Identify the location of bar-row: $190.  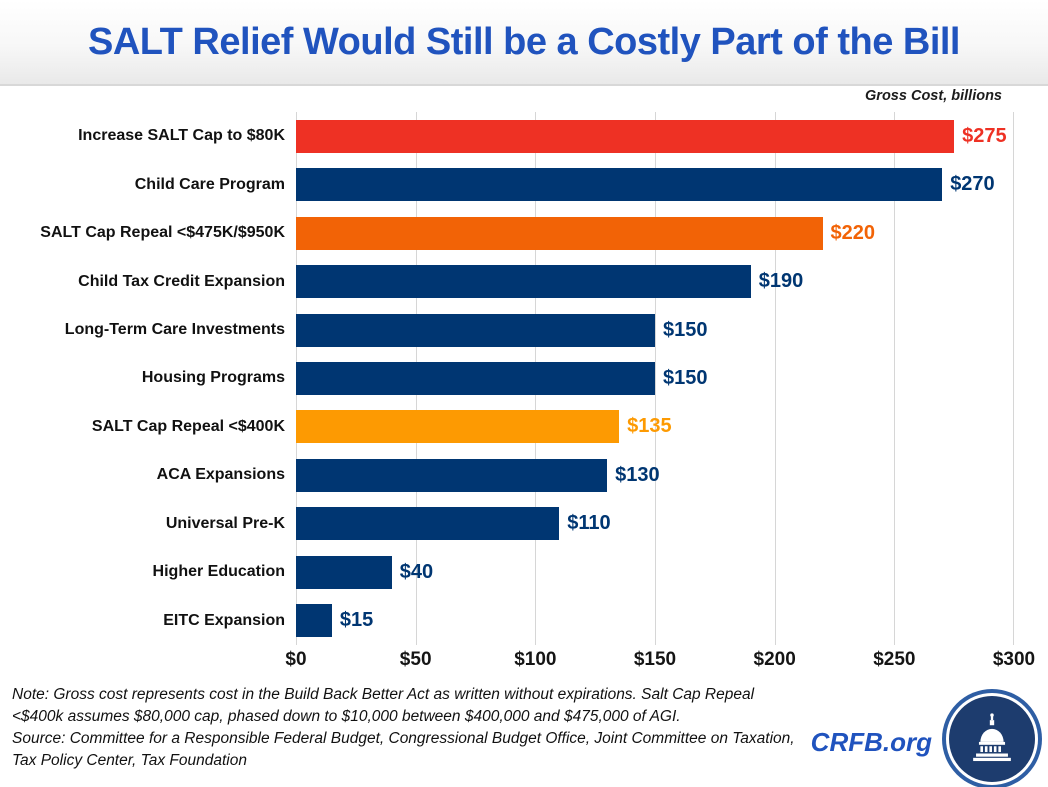
(655, 281).